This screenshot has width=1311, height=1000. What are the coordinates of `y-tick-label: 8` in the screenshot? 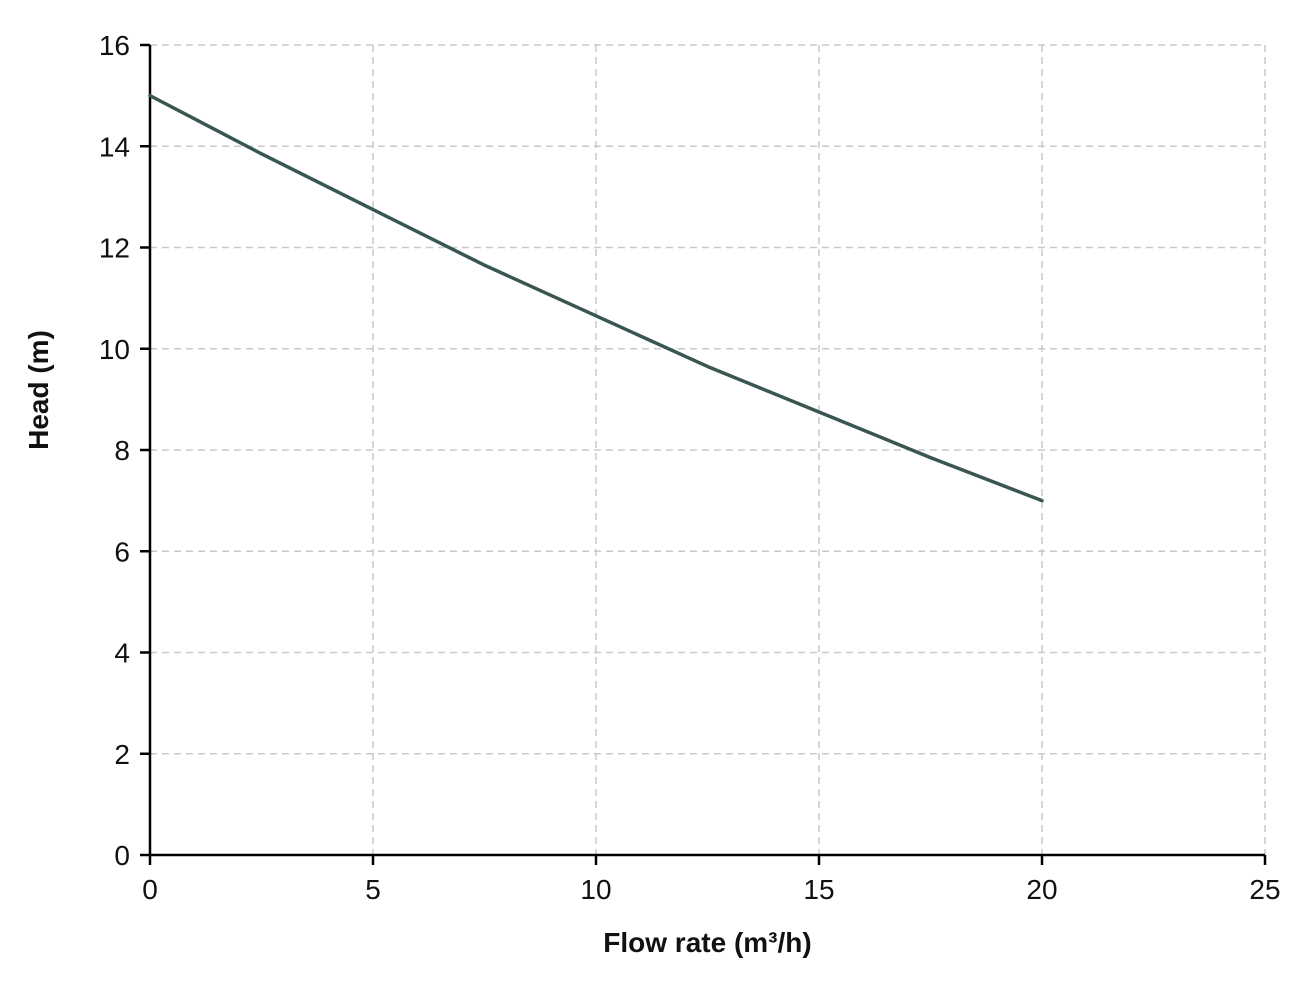 It's located at (122, 450).